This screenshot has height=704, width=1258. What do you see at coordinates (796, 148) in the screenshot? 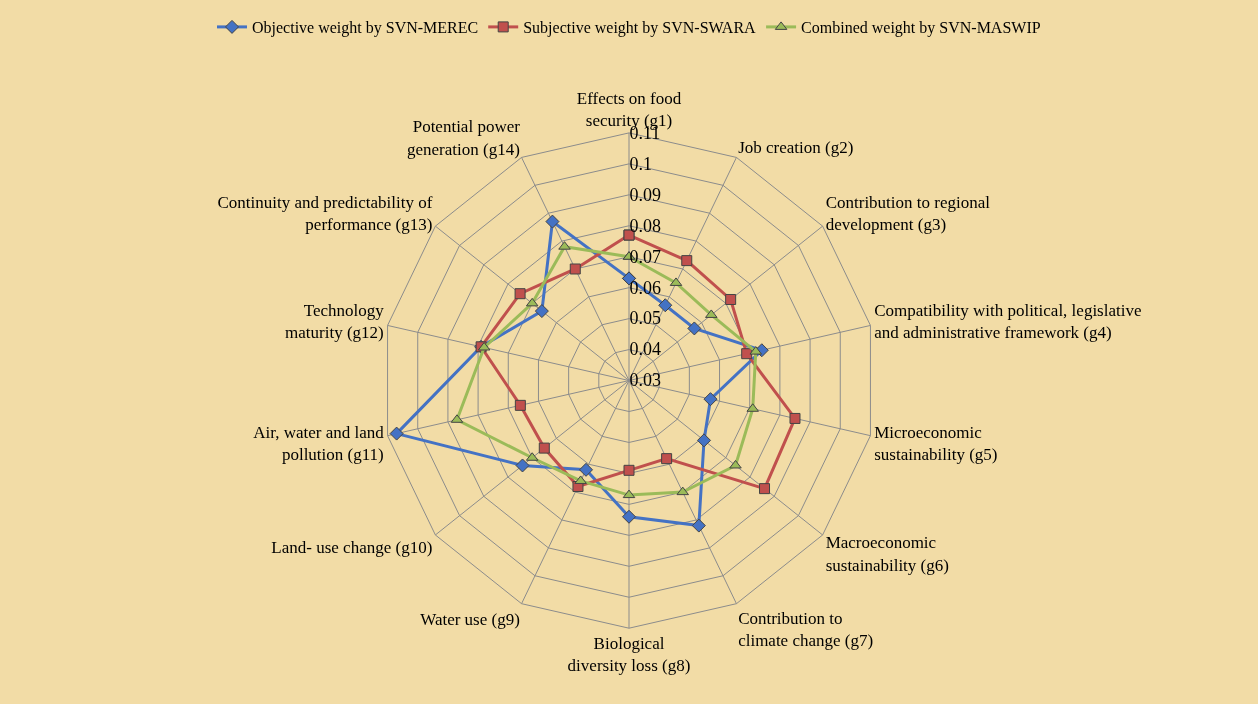
I see `spoke-label: Job creation (g2)` at bounding box center [796, 148].